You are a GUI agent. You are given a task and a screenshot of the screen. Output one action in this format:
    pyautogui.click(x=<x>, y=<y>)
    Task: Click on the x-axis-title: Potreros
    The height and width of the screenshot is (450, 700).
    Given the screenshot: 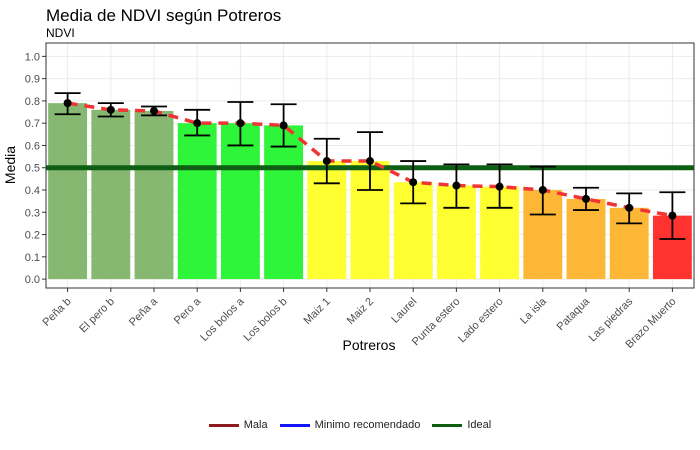 What is the action you would take?
    pyautogui.click(x=369, y=345)
    